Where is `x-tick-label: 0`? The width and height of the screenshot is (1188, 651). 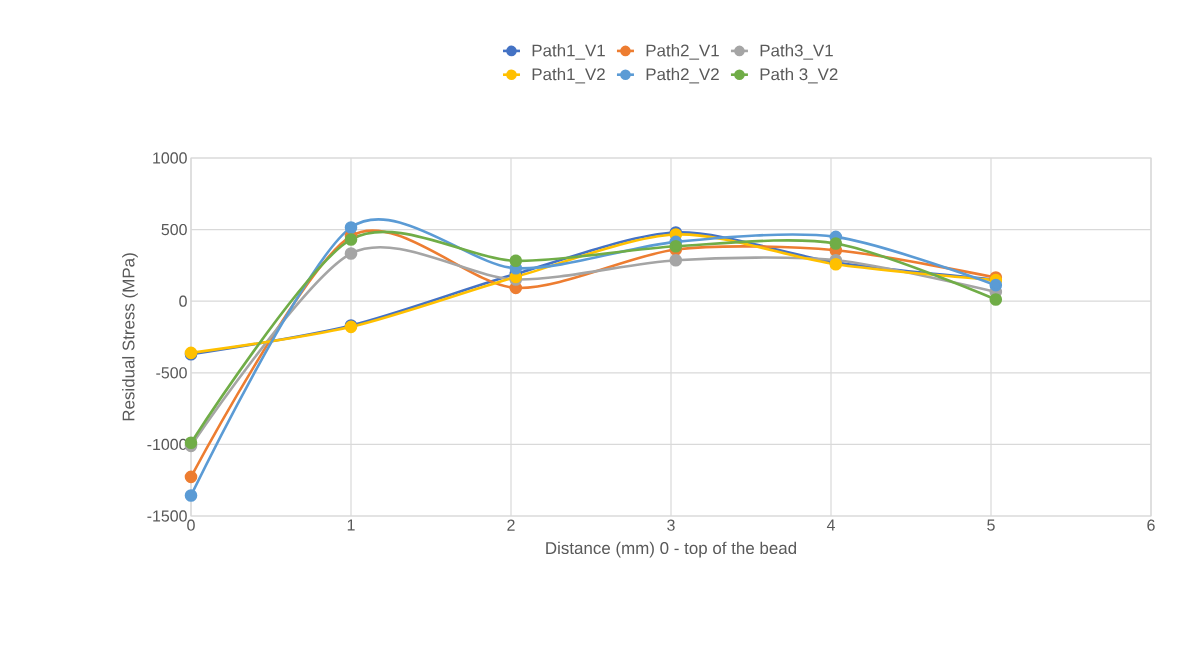 x-tick-label: 0 is located at coordinates (191, 525).